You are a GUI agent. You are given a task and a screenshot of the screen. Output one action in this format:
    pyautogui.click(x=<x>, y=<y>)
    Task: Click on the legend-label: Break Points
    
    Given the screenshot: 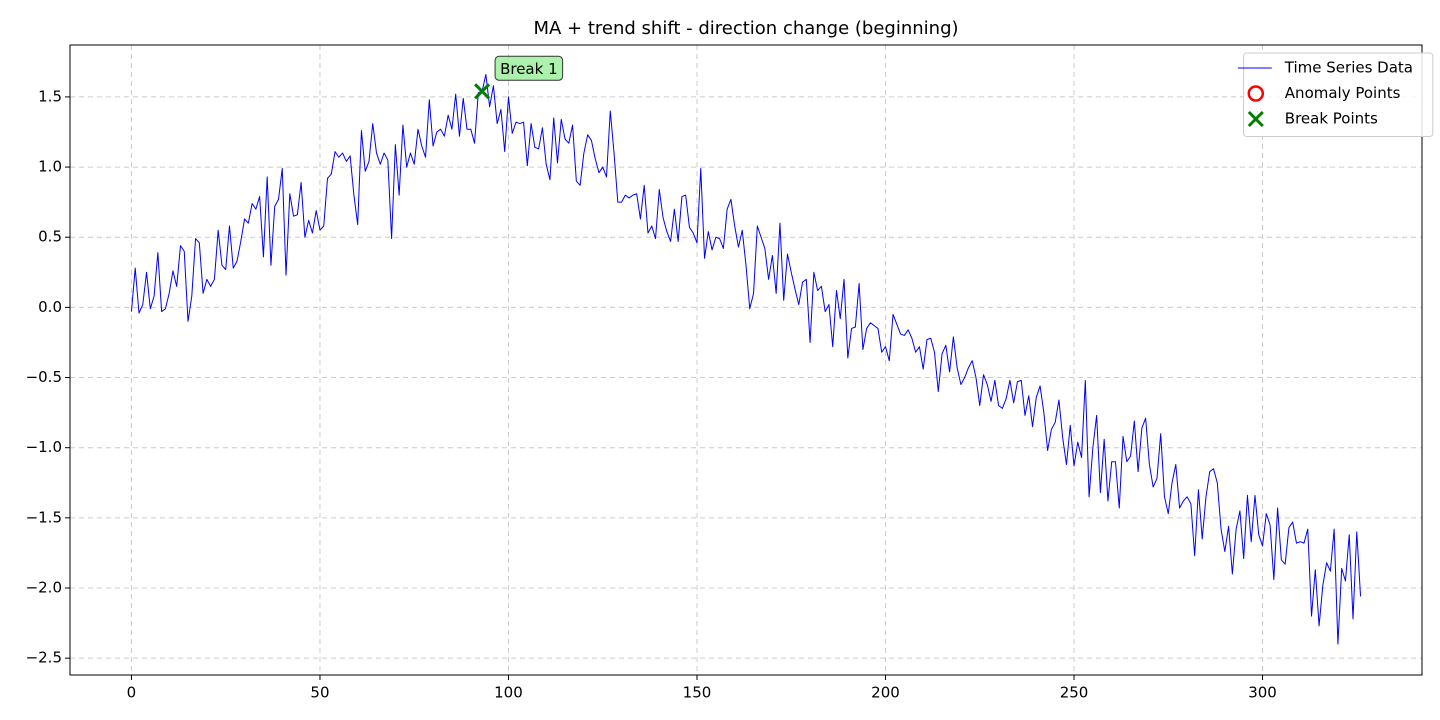 What is the action you would take?
    pyautogui.click(x=1331, y=119)
    